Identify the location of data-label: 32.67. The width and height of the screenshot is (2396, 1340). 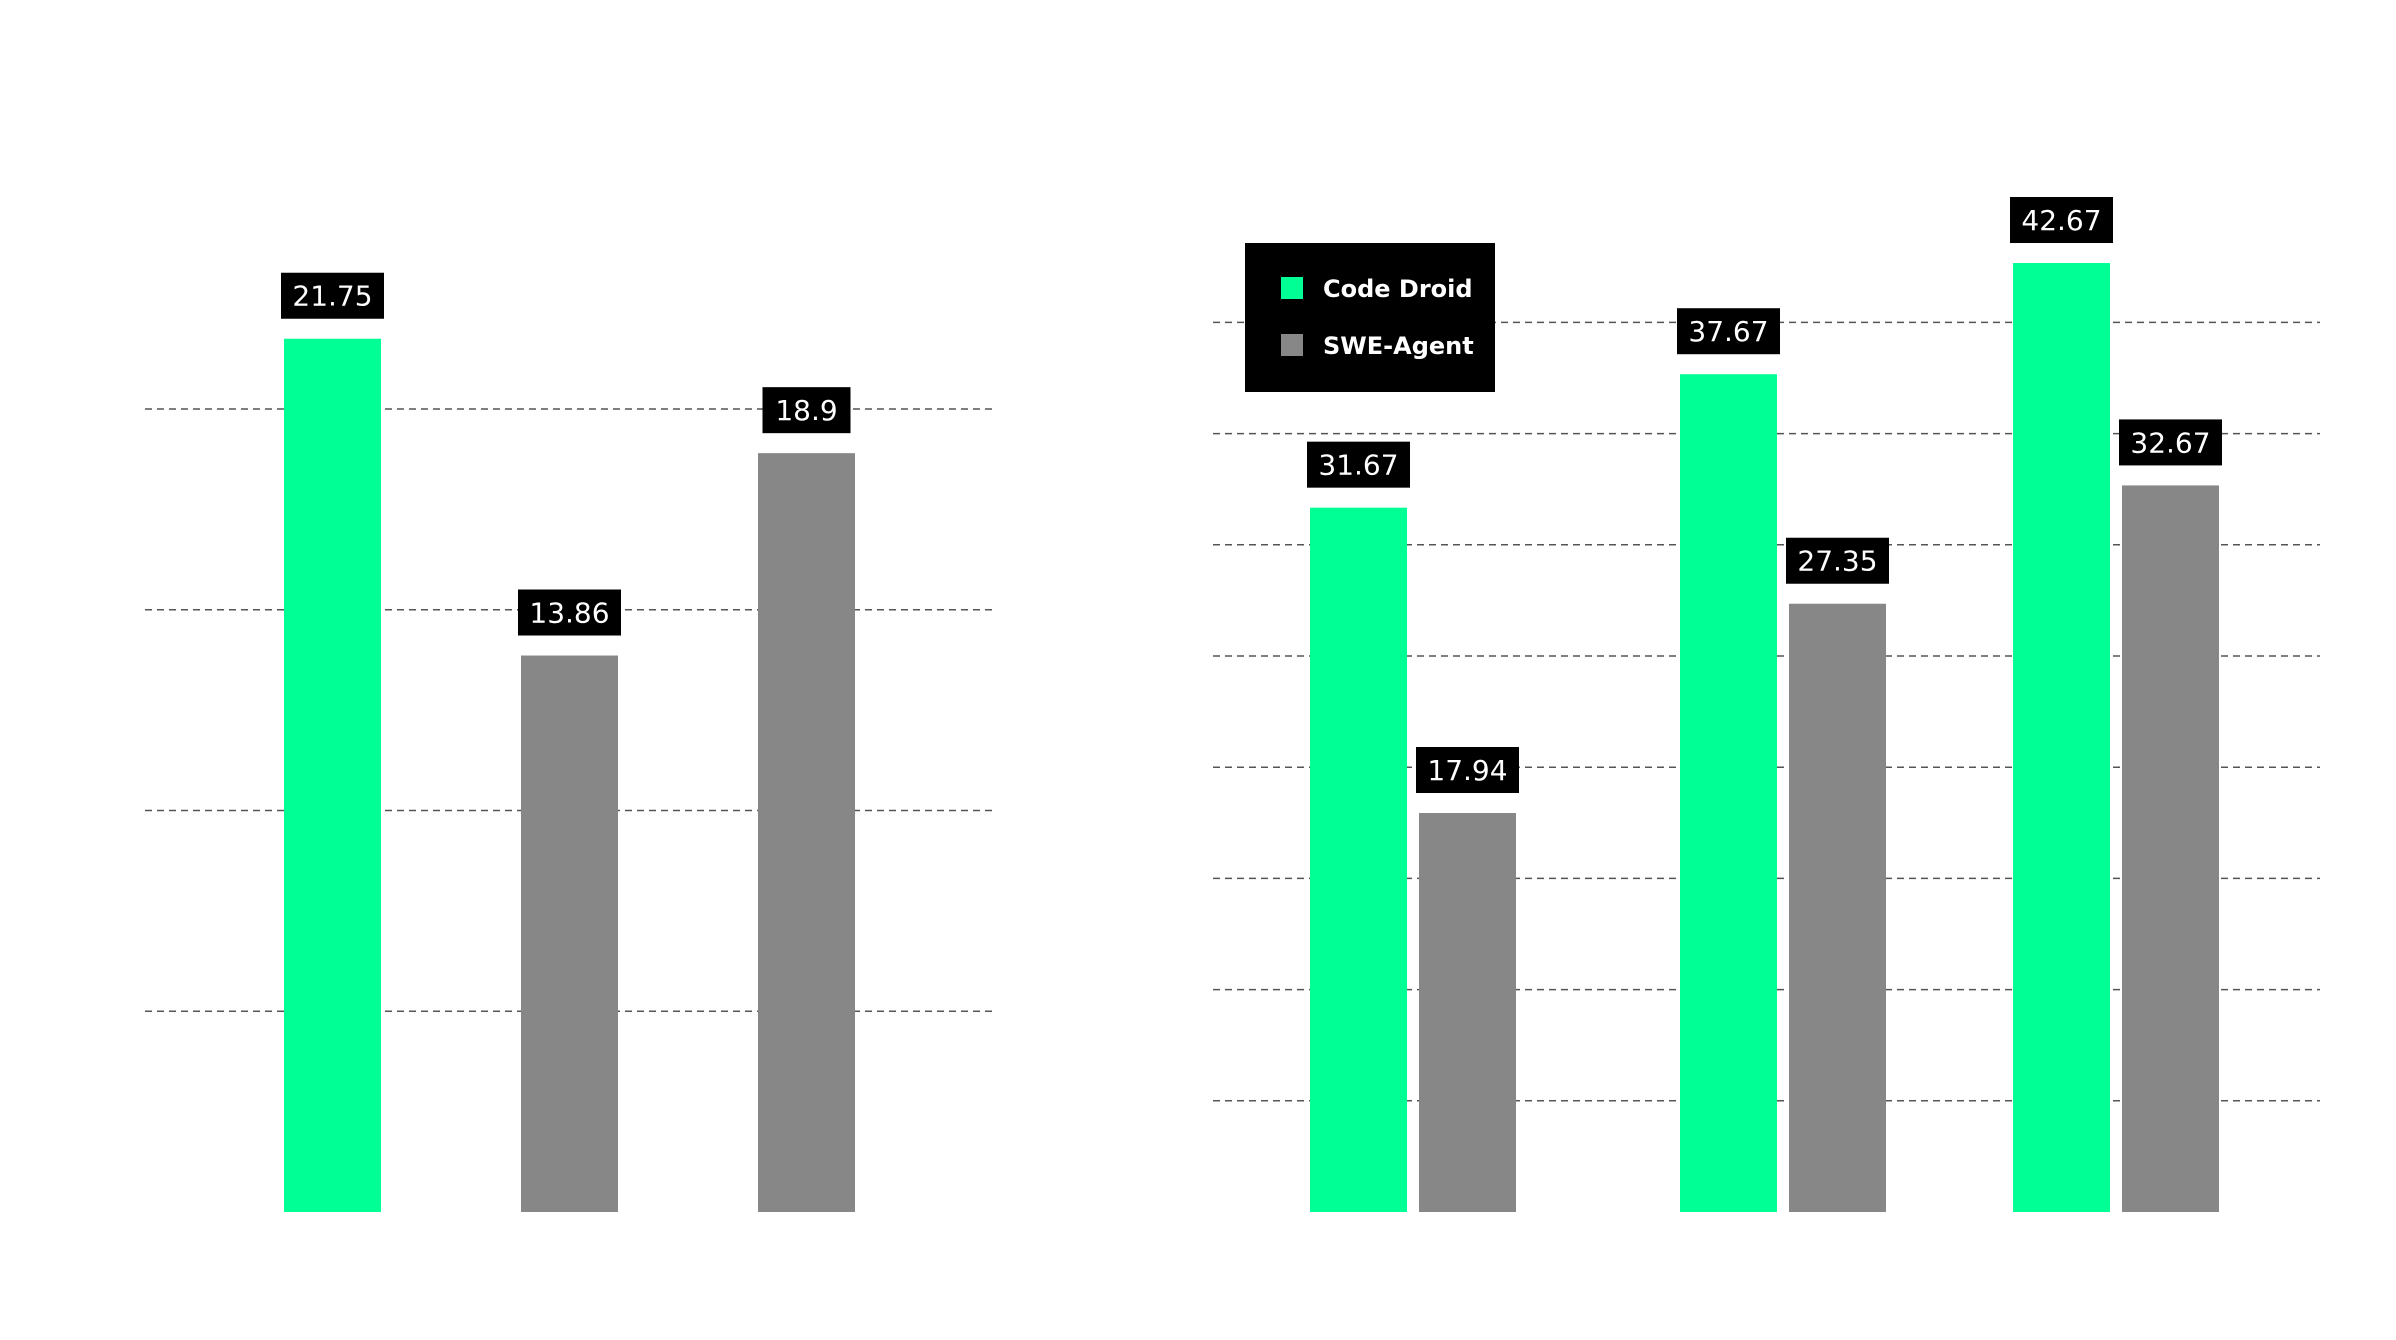
(2170, 442).